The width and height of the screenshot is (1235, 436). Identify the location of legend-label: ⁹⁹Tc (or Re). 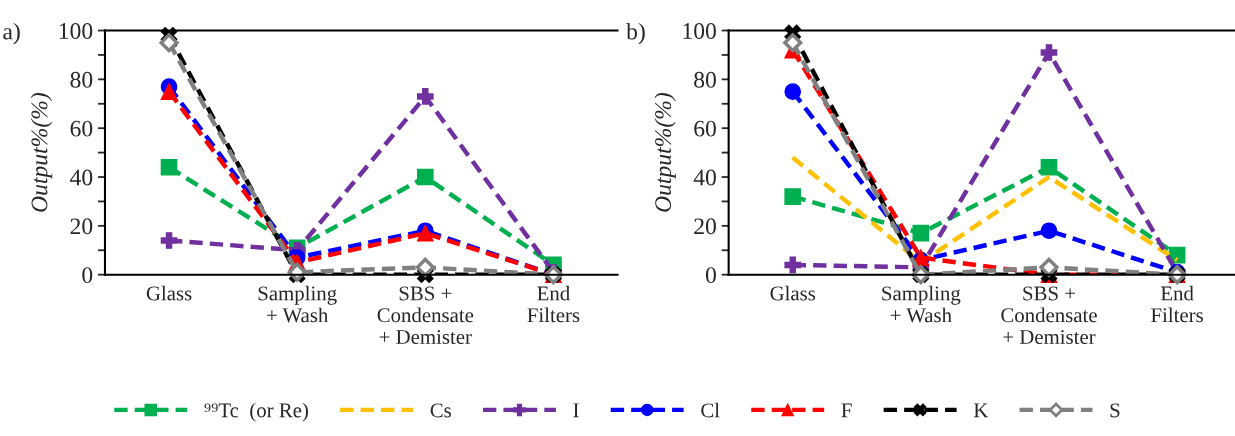
(256, 412).